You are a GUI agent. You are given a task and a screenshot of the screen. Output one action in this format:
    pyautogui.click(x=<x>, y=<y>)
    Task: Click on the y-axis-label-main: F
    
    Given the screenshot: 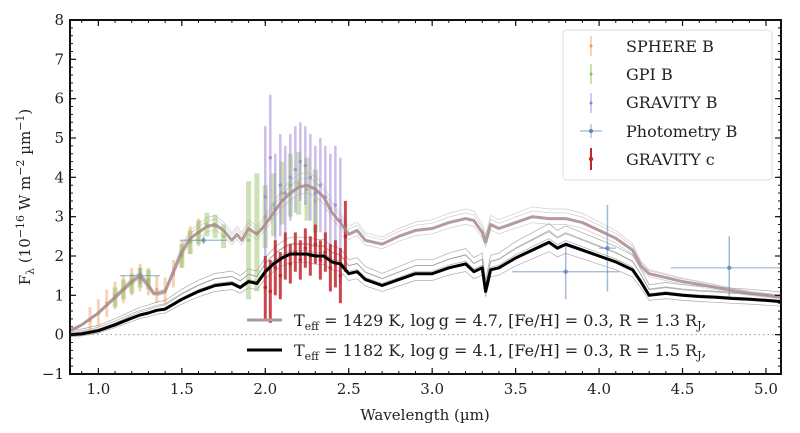 What is the action you would take?
    pyautogui.click(x=25, y=280)
    